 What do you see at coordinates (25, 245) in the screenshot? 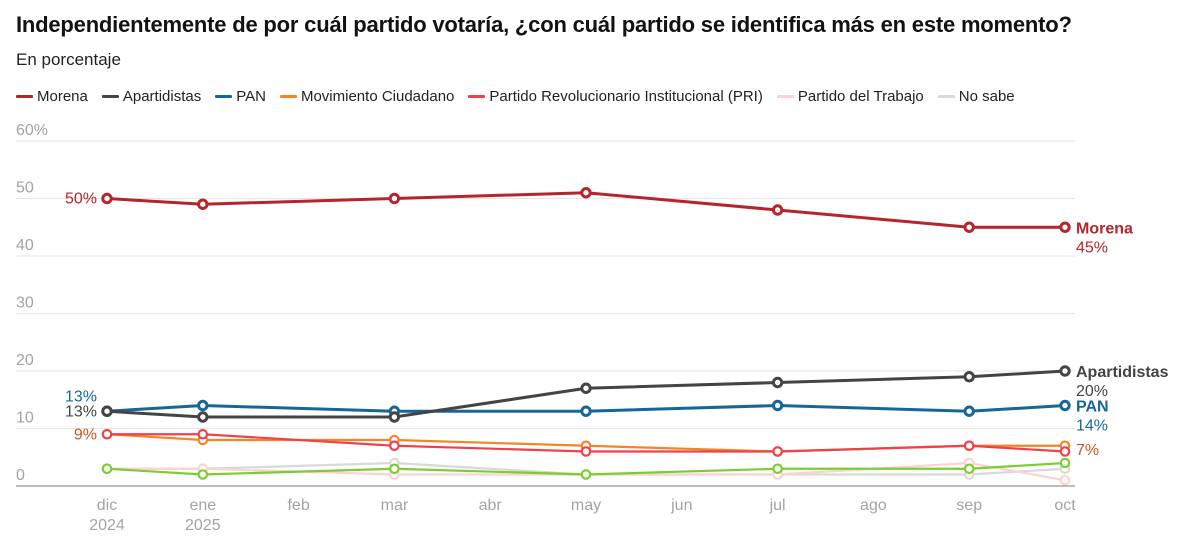
I see `y-tick-label: 40` at bounding box center [25, 245].